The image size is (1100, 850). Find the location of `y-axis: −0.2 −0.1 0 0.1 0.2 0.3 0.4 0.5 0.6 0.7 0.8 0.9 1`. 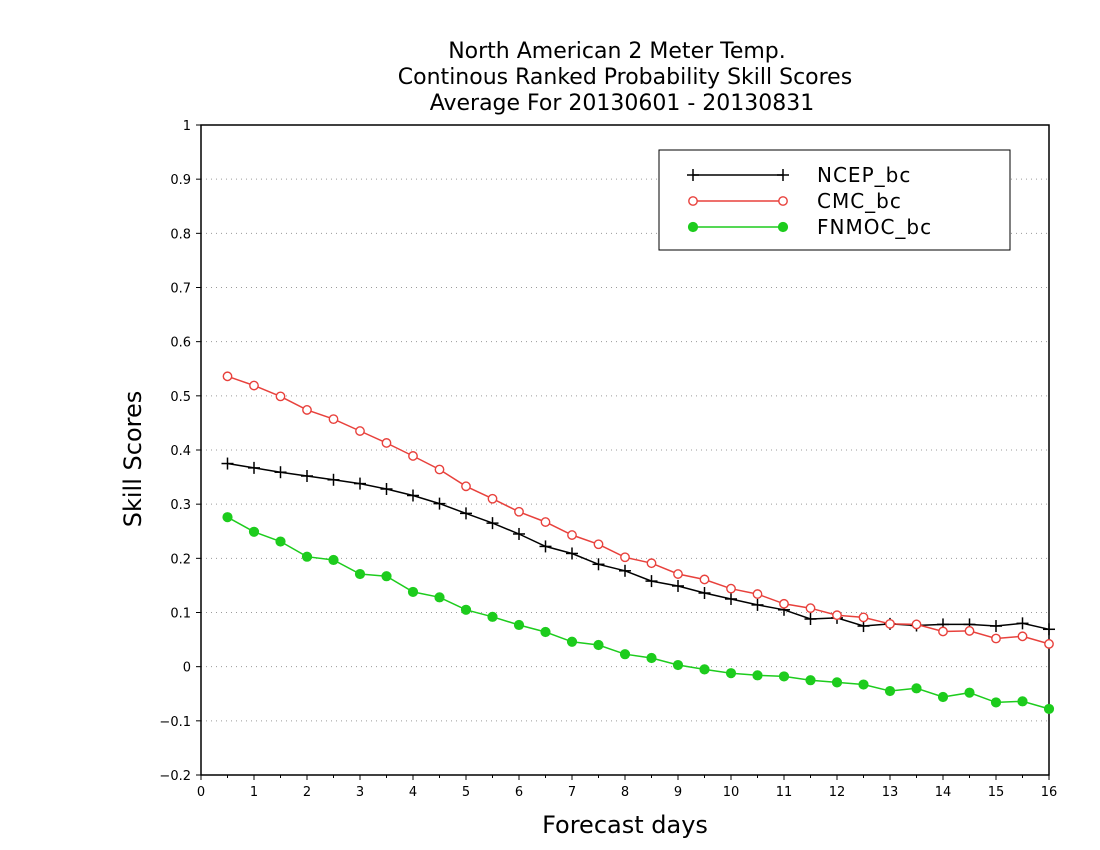

y-axis: −0.2 −0.1 0 0.1 0.2 0.3 0.4 0.5 0.6 0.7 0.8 0.9 1 is located at coordinates (180, 451).